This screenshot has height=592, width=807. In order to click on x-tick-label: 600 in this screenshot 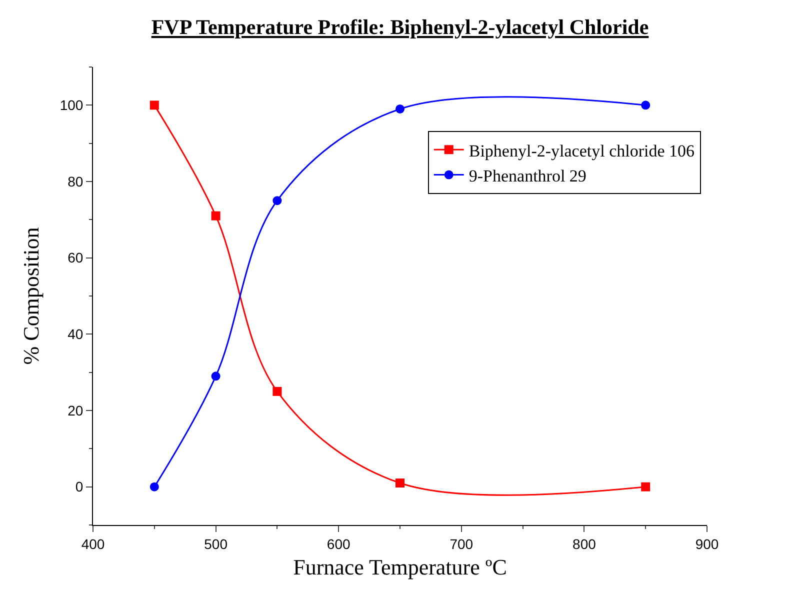, I will do `click(338, 544)`.